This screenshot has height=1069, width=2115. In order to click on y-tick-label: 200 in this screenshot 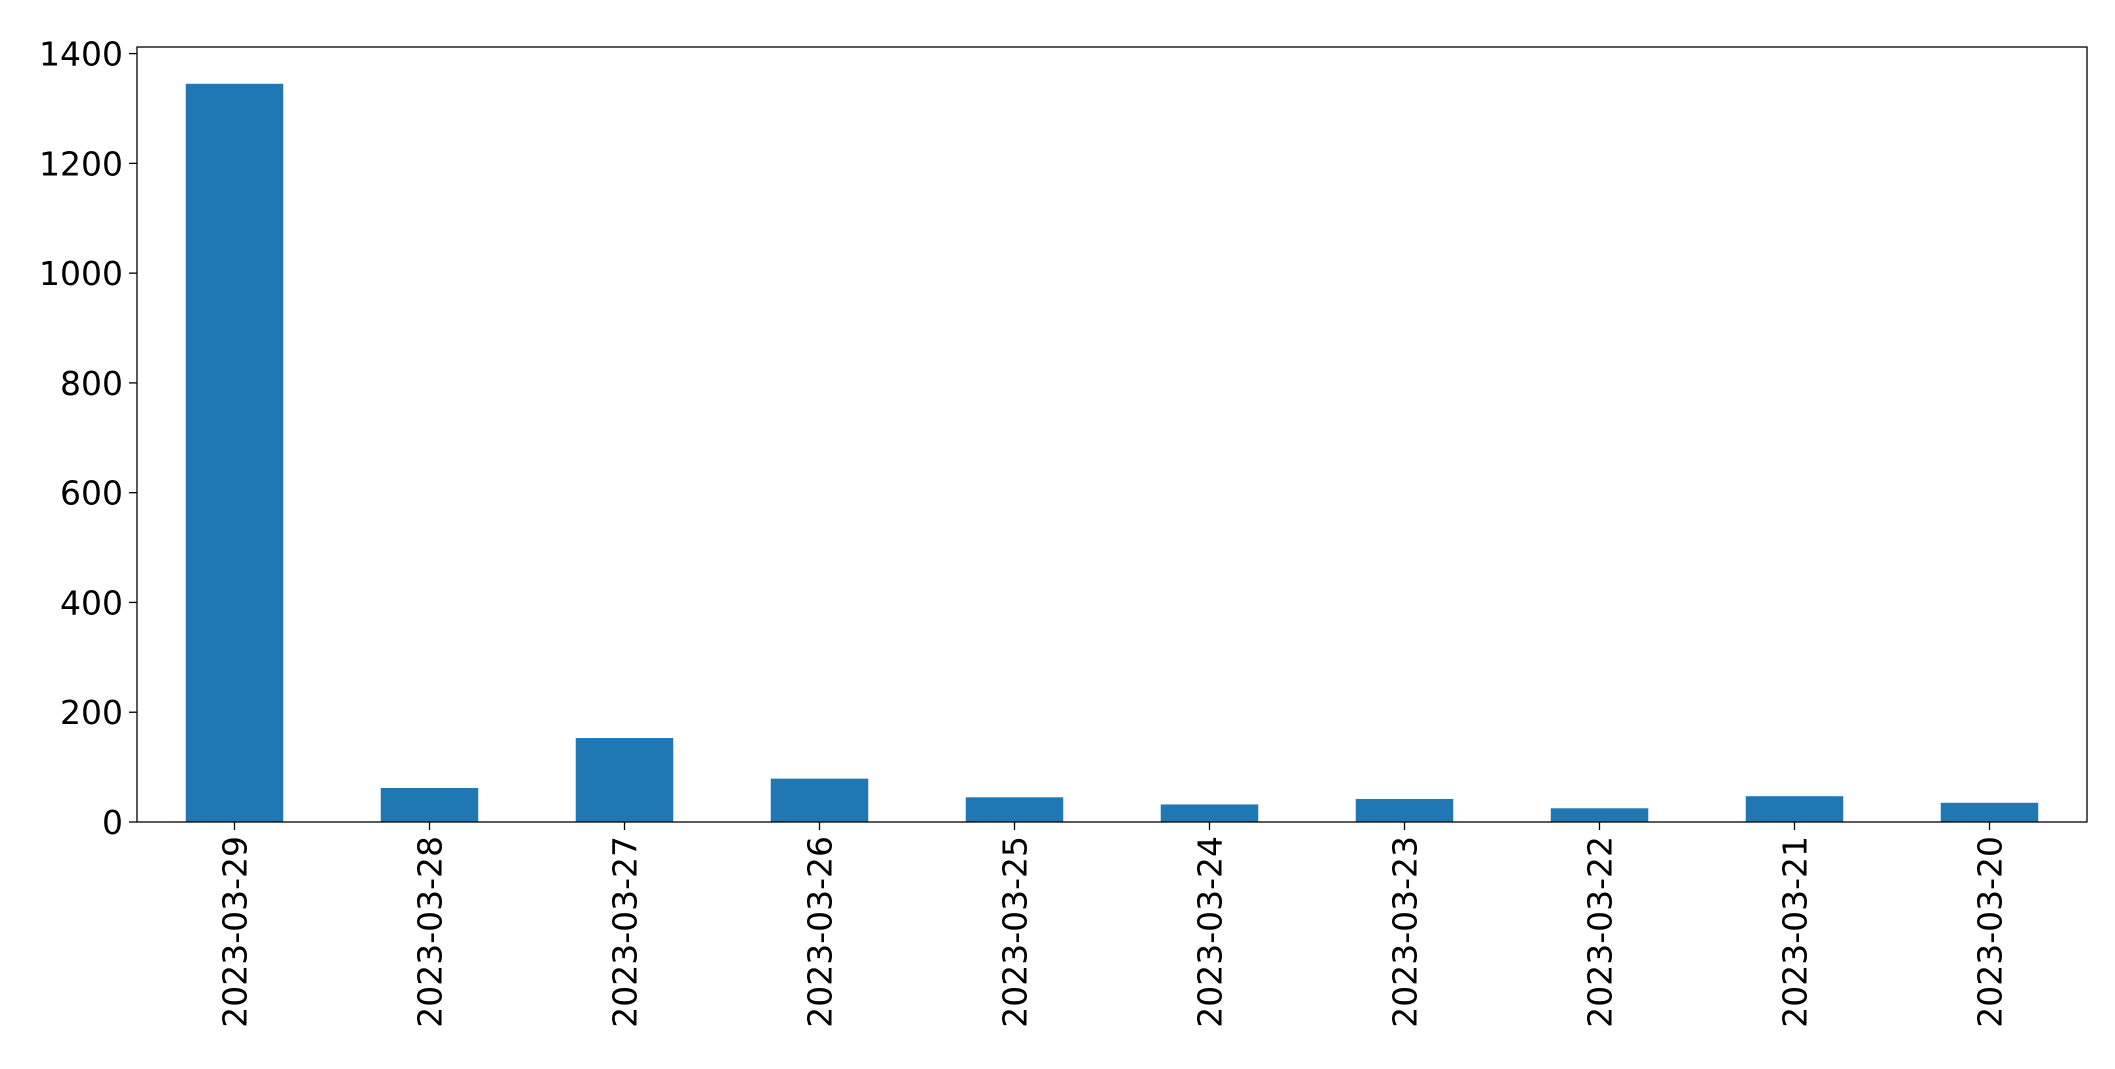, I will do `click(91, 712)`.